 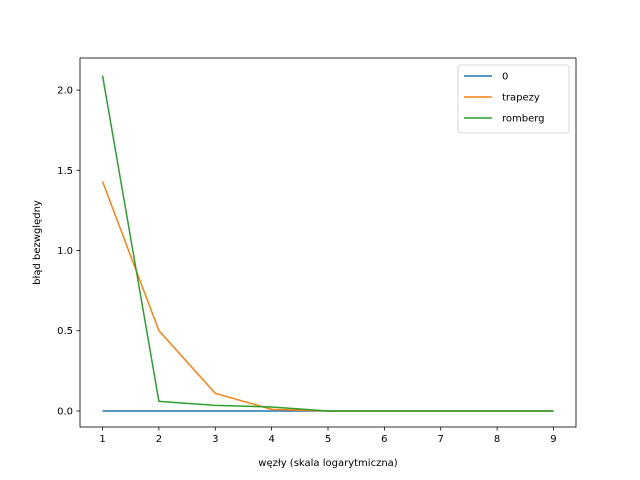 What do you see at coordinates (505, 77) in the screenshot?
I see `legend-label: 0` at bounding box center [505, 77].